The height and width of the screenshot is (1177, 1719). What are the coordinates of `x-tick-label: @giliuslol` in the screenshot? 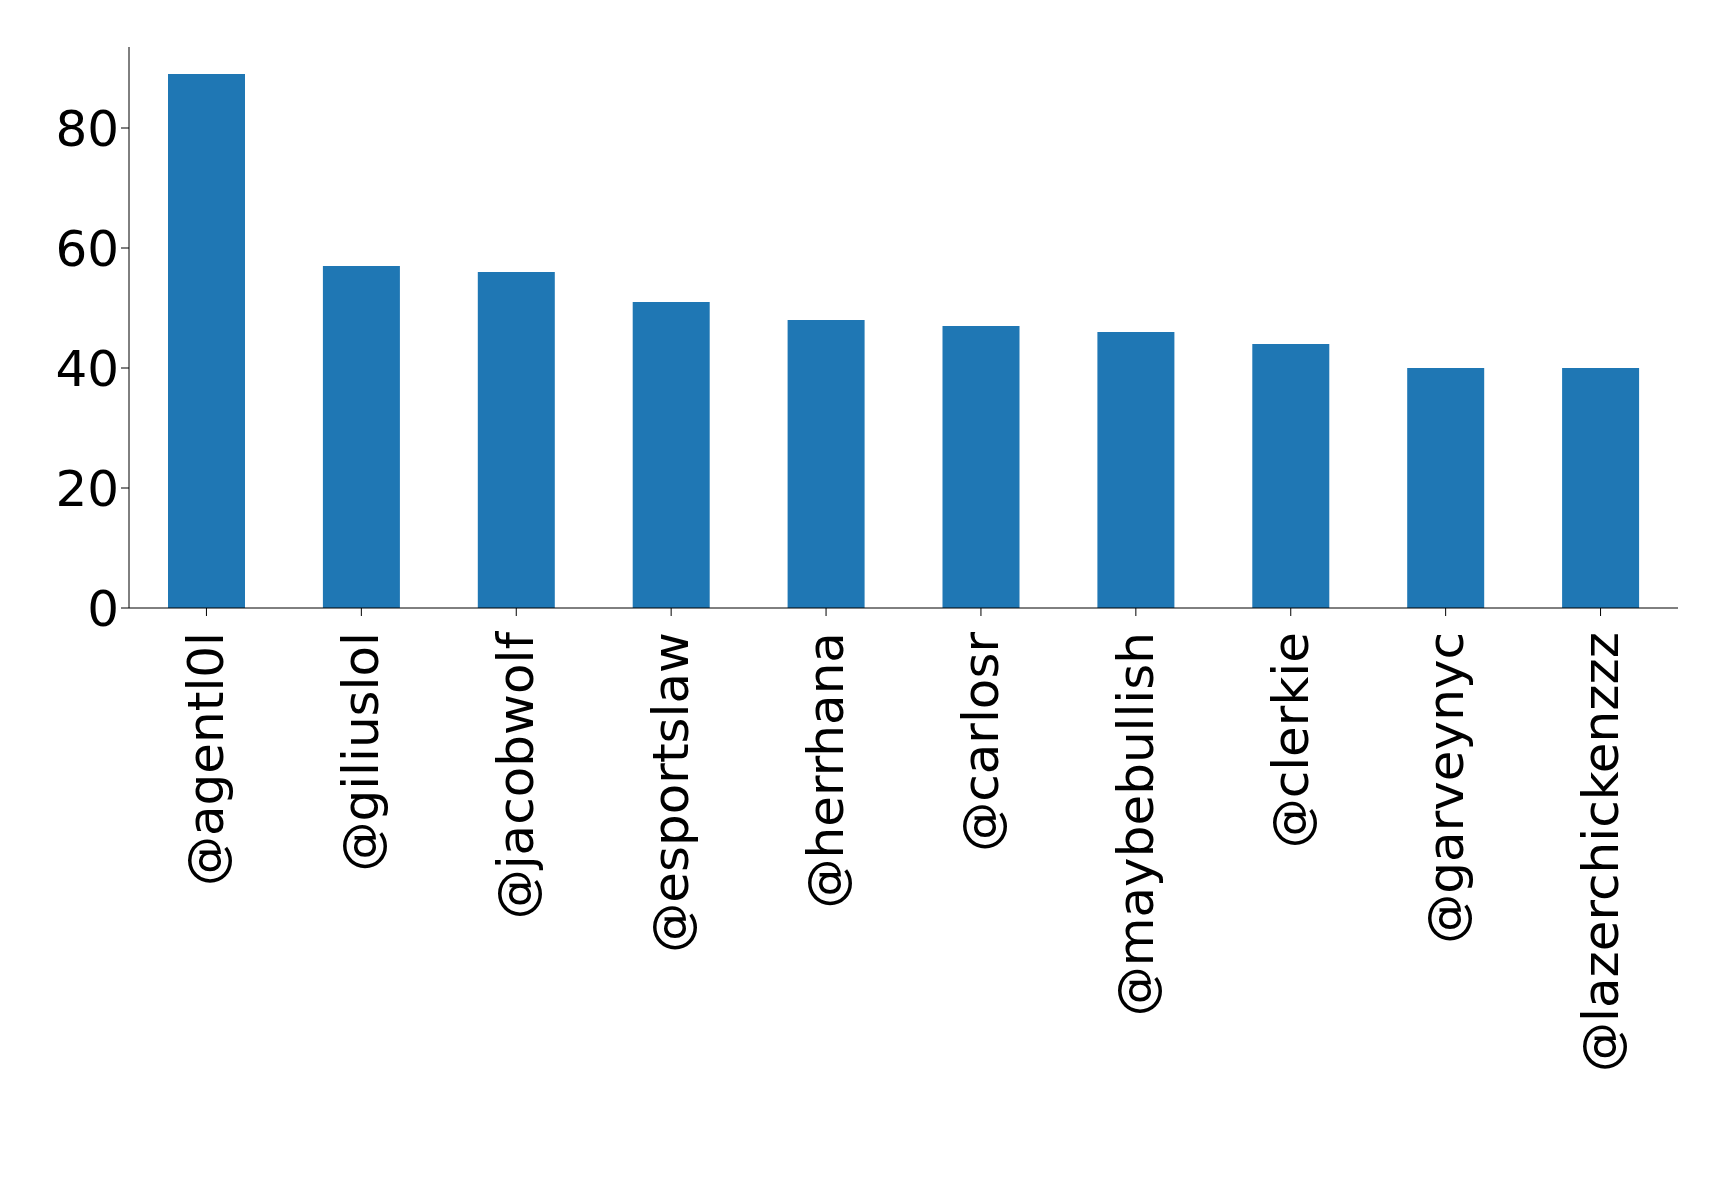 It's located at (361, 752).